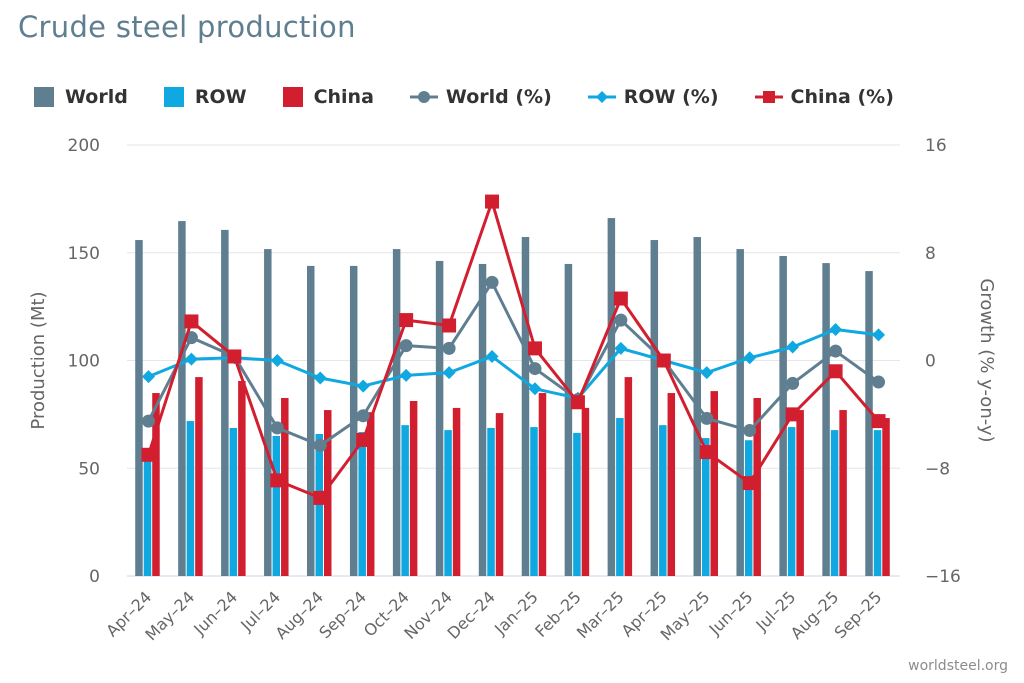 The width and height of the screenshot is (1024, 683). What do you see at coordinates (858, 614) in the screenshot?
I see `x-tick-label: Sep–25` at bounding box center [858, 614].